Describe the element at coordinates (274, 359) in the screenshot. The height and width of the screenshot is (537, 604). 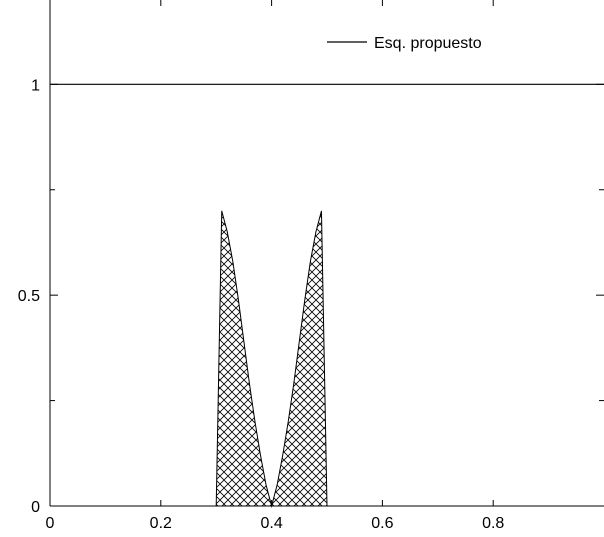
I see `hatched-area-series` at that location.